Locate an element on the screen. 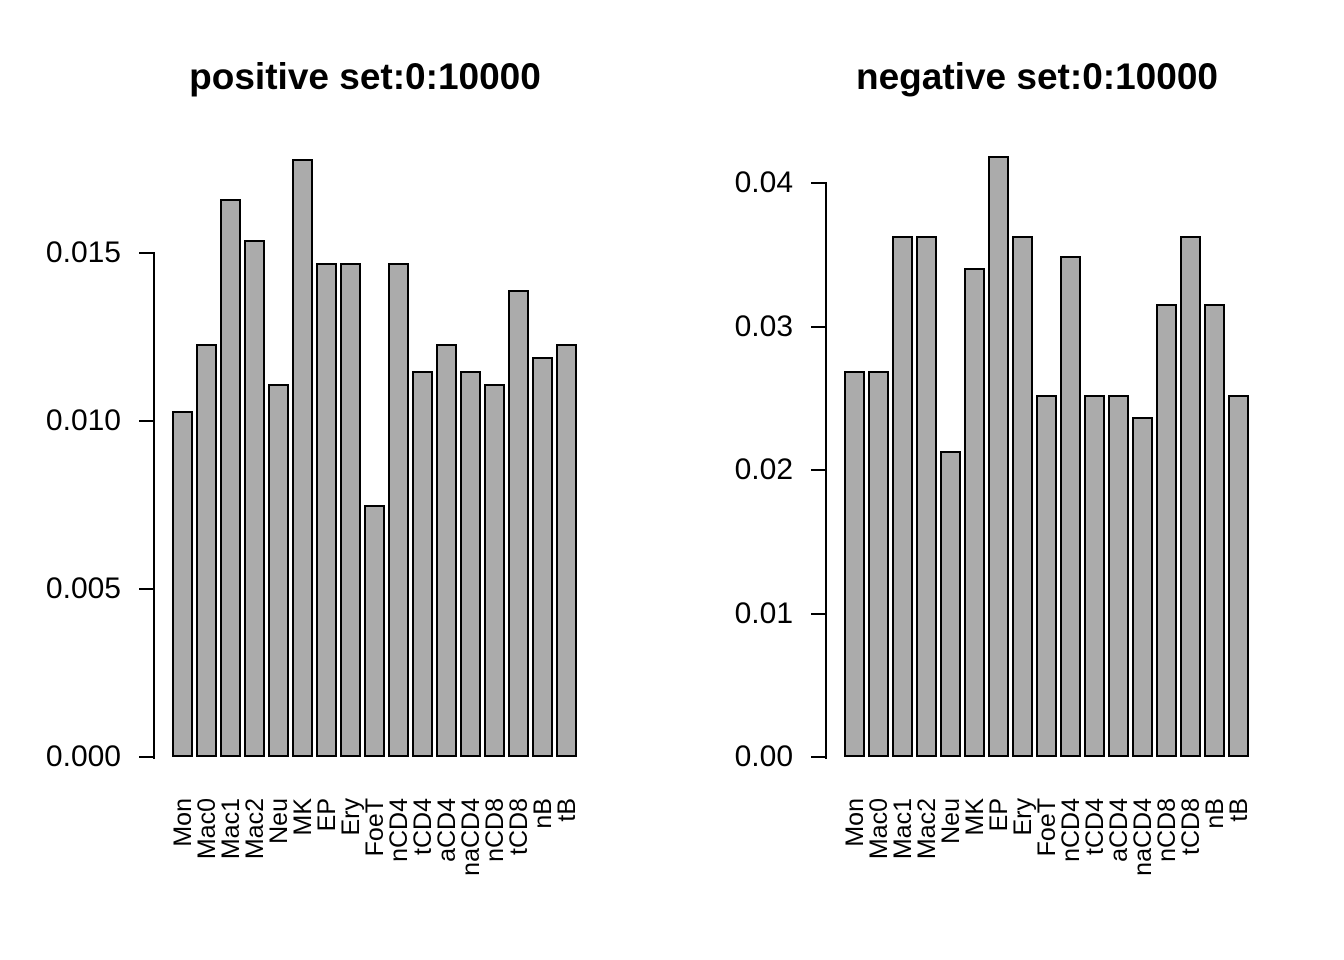 The width and height of the screenshot is (1344, 960). y-tick-label: 0.03 is located at coordinates (763, 326).